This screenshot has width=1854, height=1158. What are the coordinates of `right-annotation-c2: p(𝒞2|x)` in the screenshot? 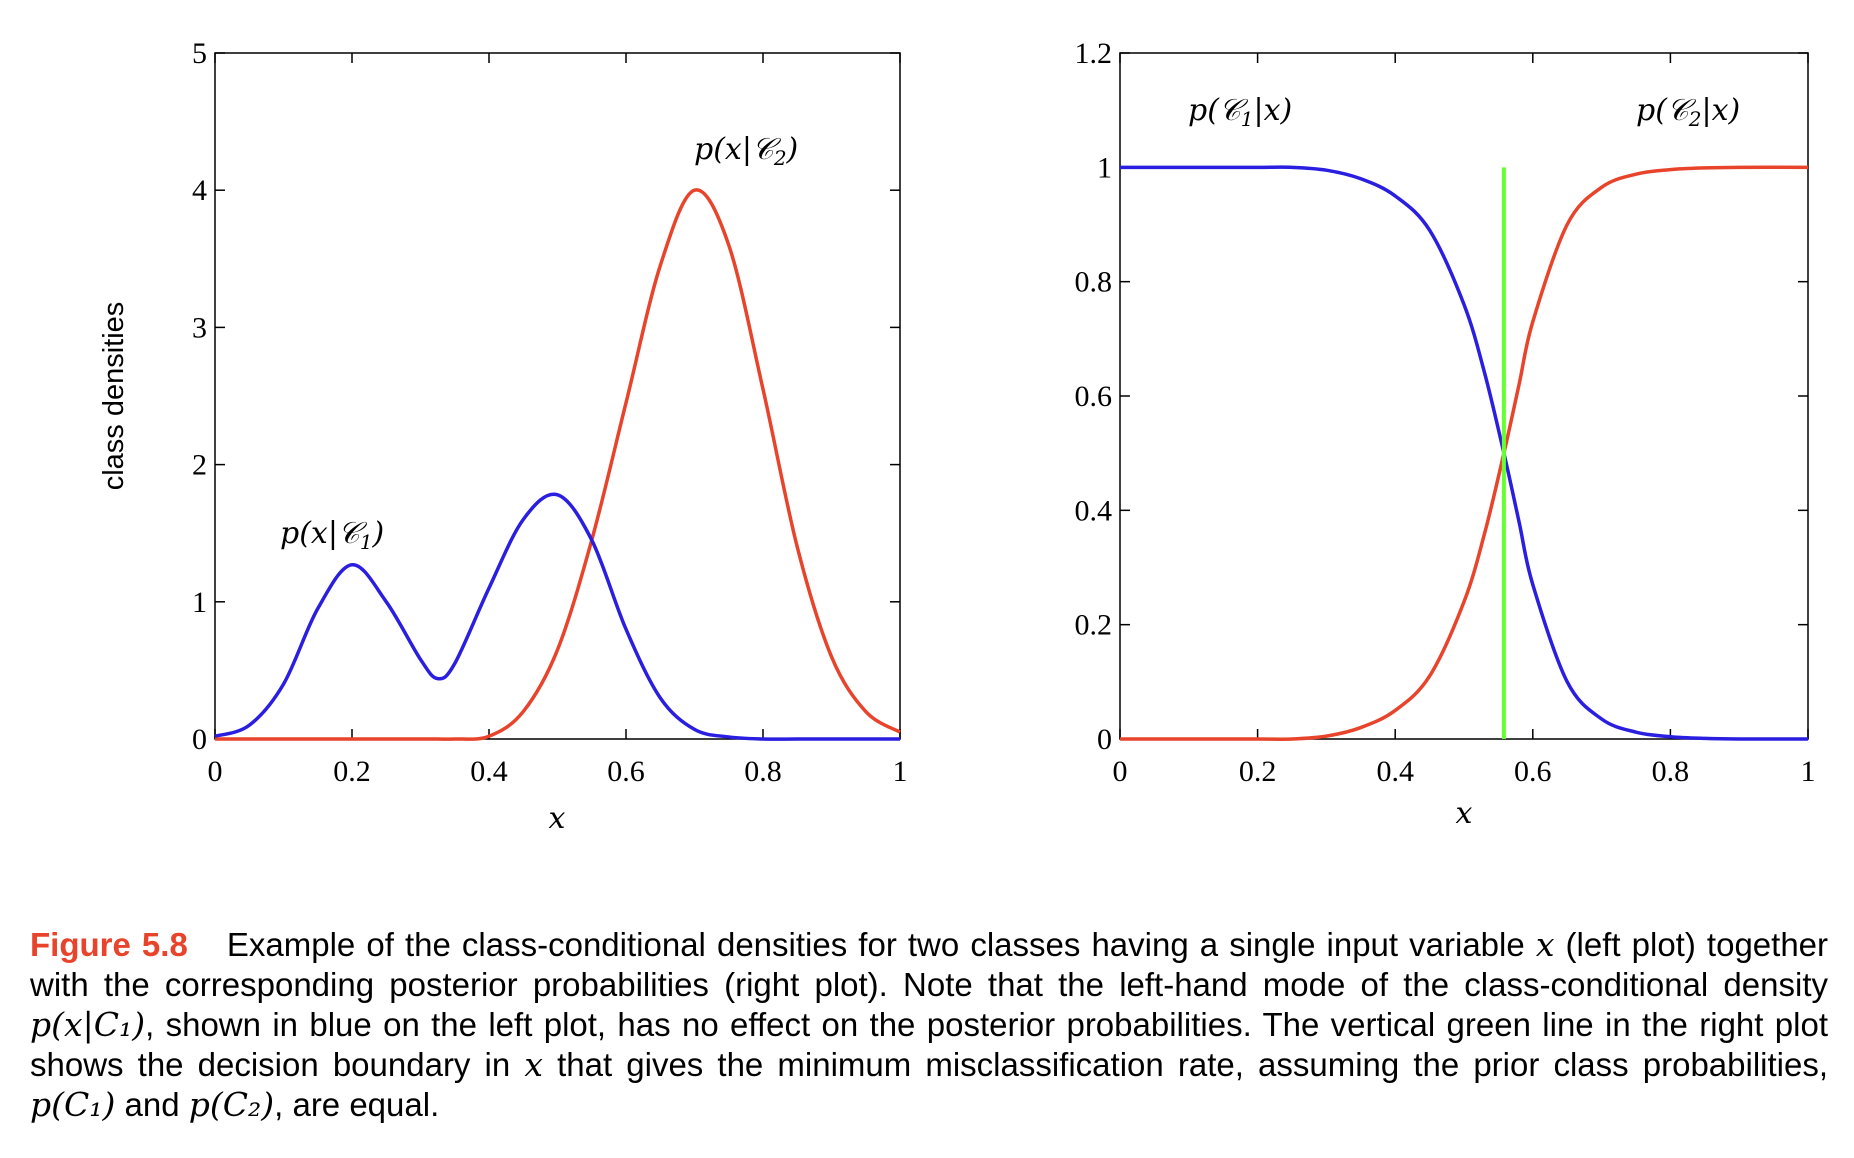 It's located at (1688, 112).